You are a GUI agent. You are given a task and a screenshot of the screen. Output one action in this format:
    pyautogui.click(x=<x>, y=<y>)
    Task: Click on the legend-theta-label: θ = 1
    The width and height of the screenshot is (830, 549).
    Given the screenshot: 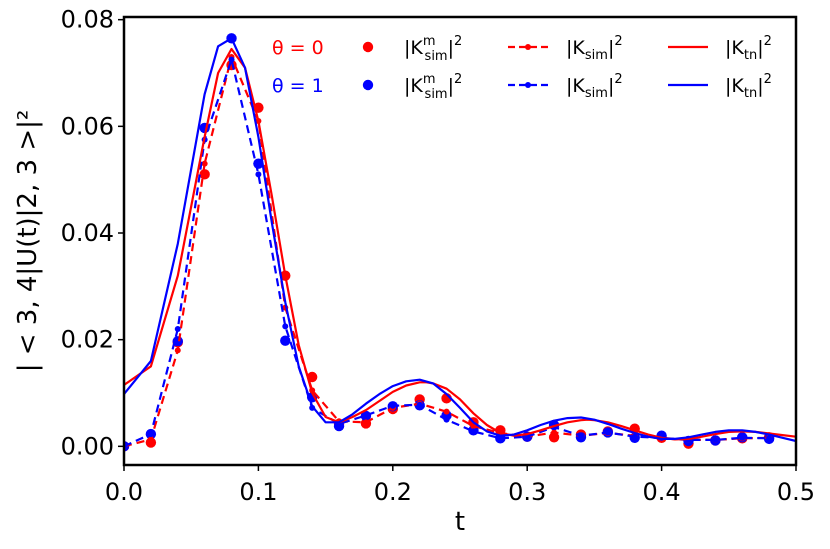 What is the action you would take?
    pyautogui.click(x=298, y=86)
    